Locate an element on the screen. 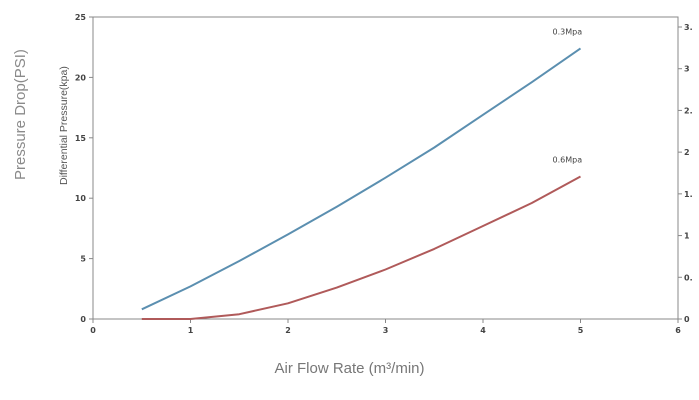  y-tick-label: 20 is located at coordinates (81, 77).